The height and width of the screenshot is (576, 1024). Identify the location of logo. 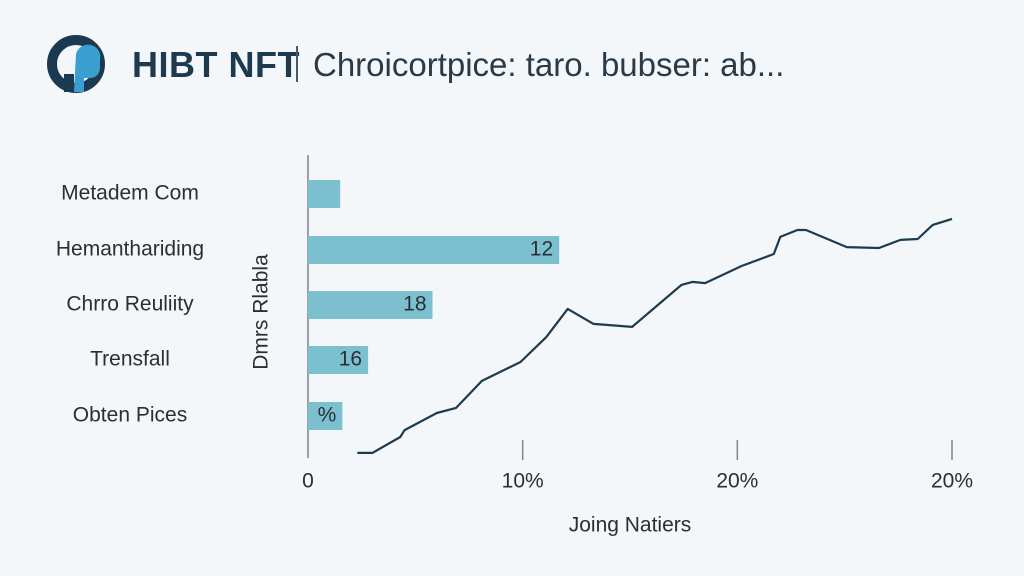
(76, 64).